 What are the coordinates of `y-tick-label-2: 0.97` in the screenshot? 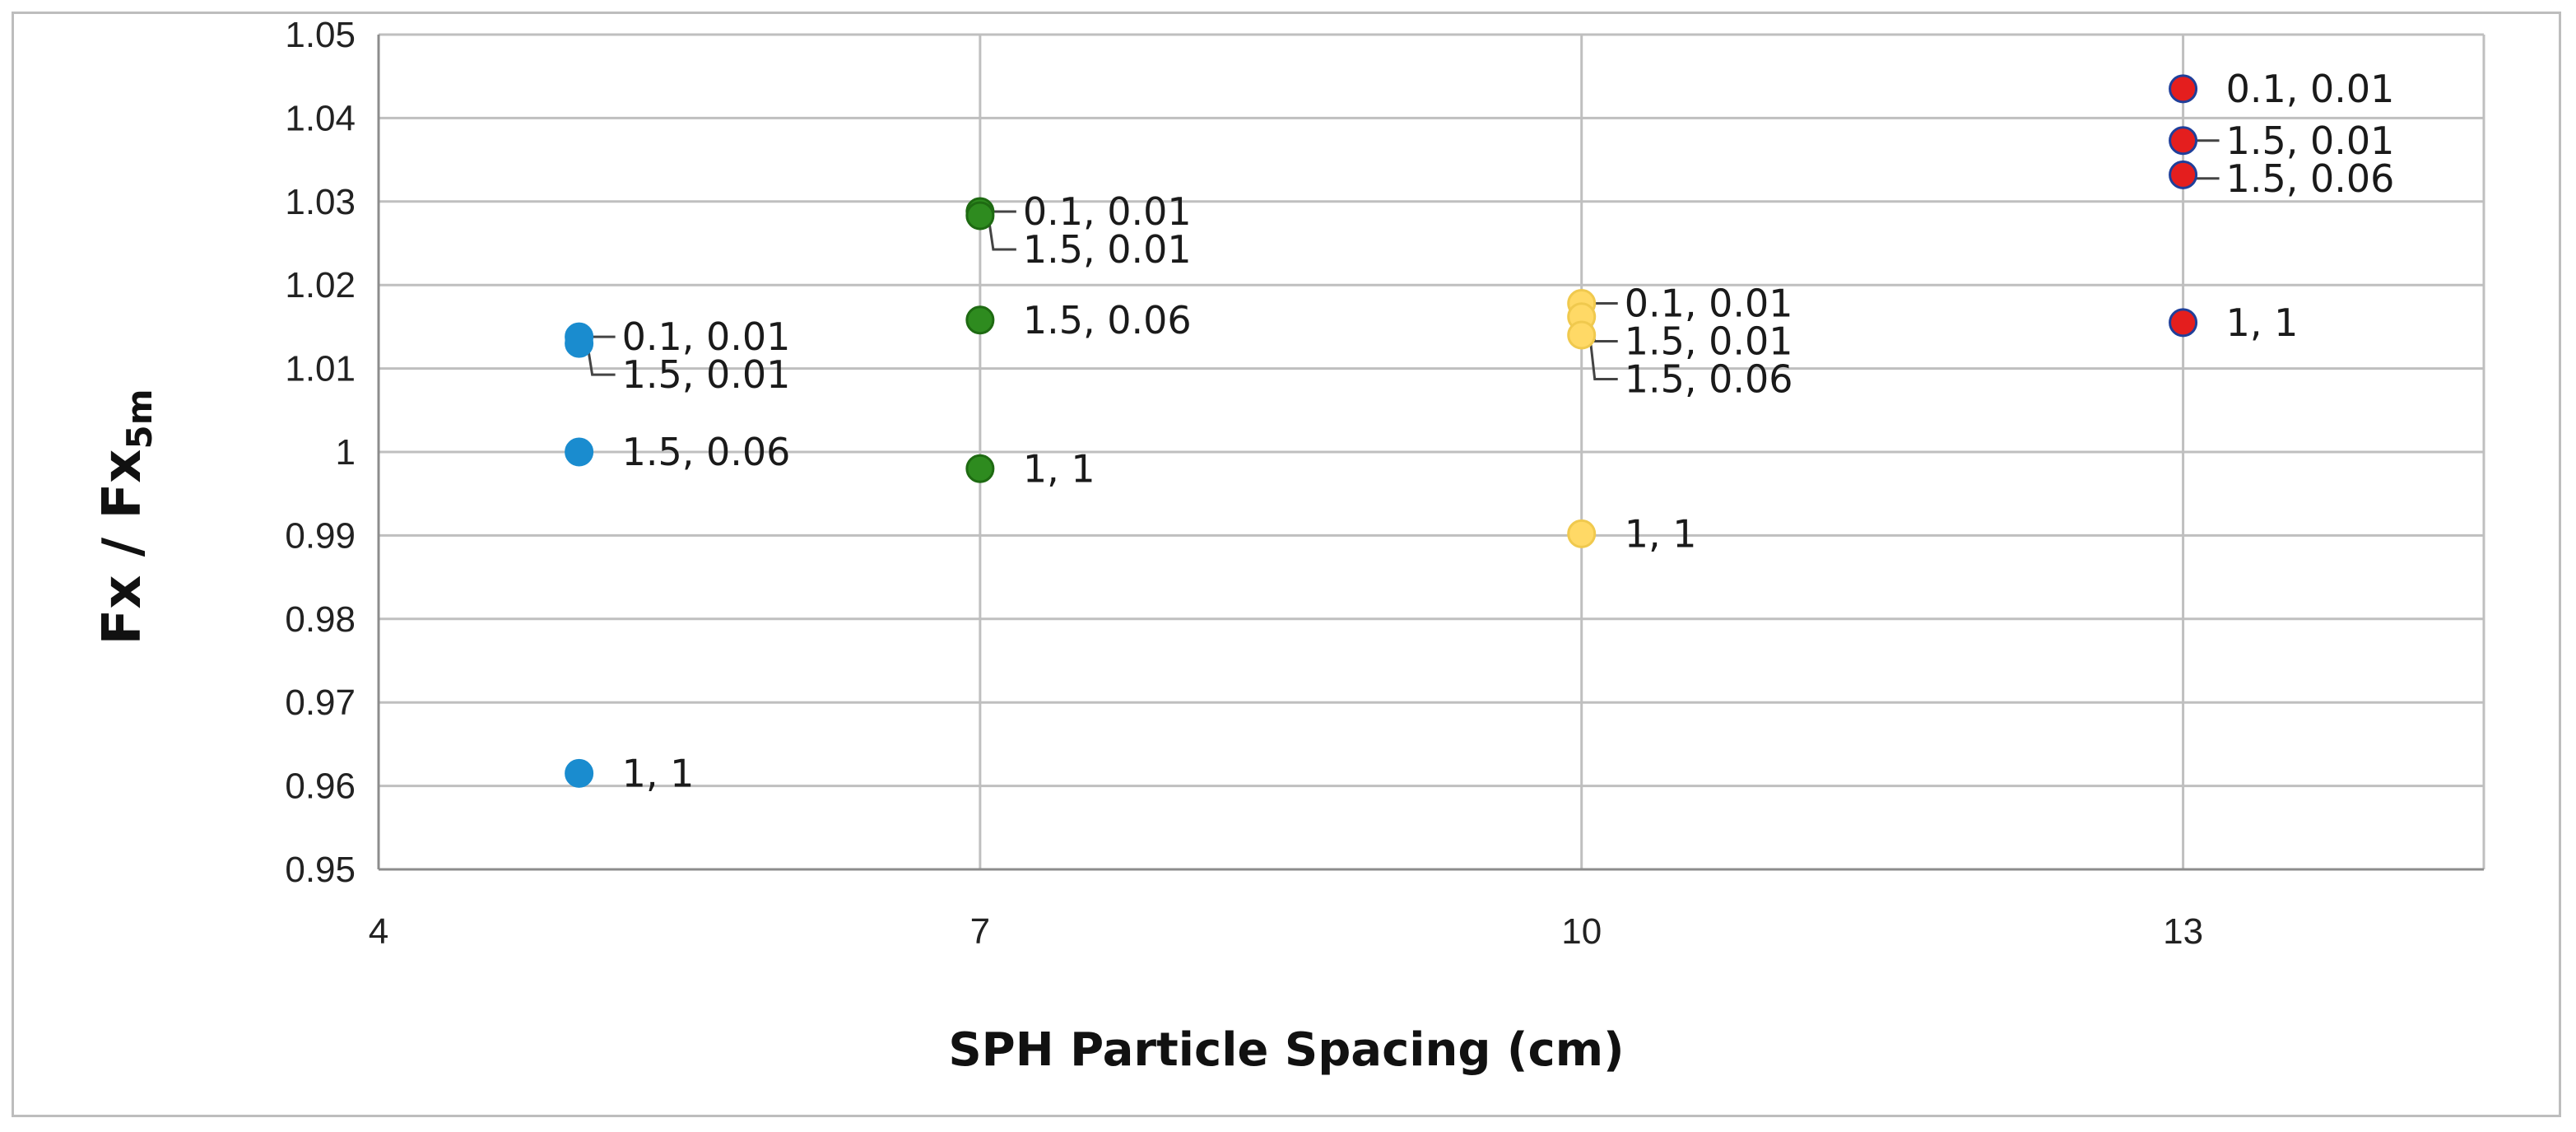 It's located at (320, 702).